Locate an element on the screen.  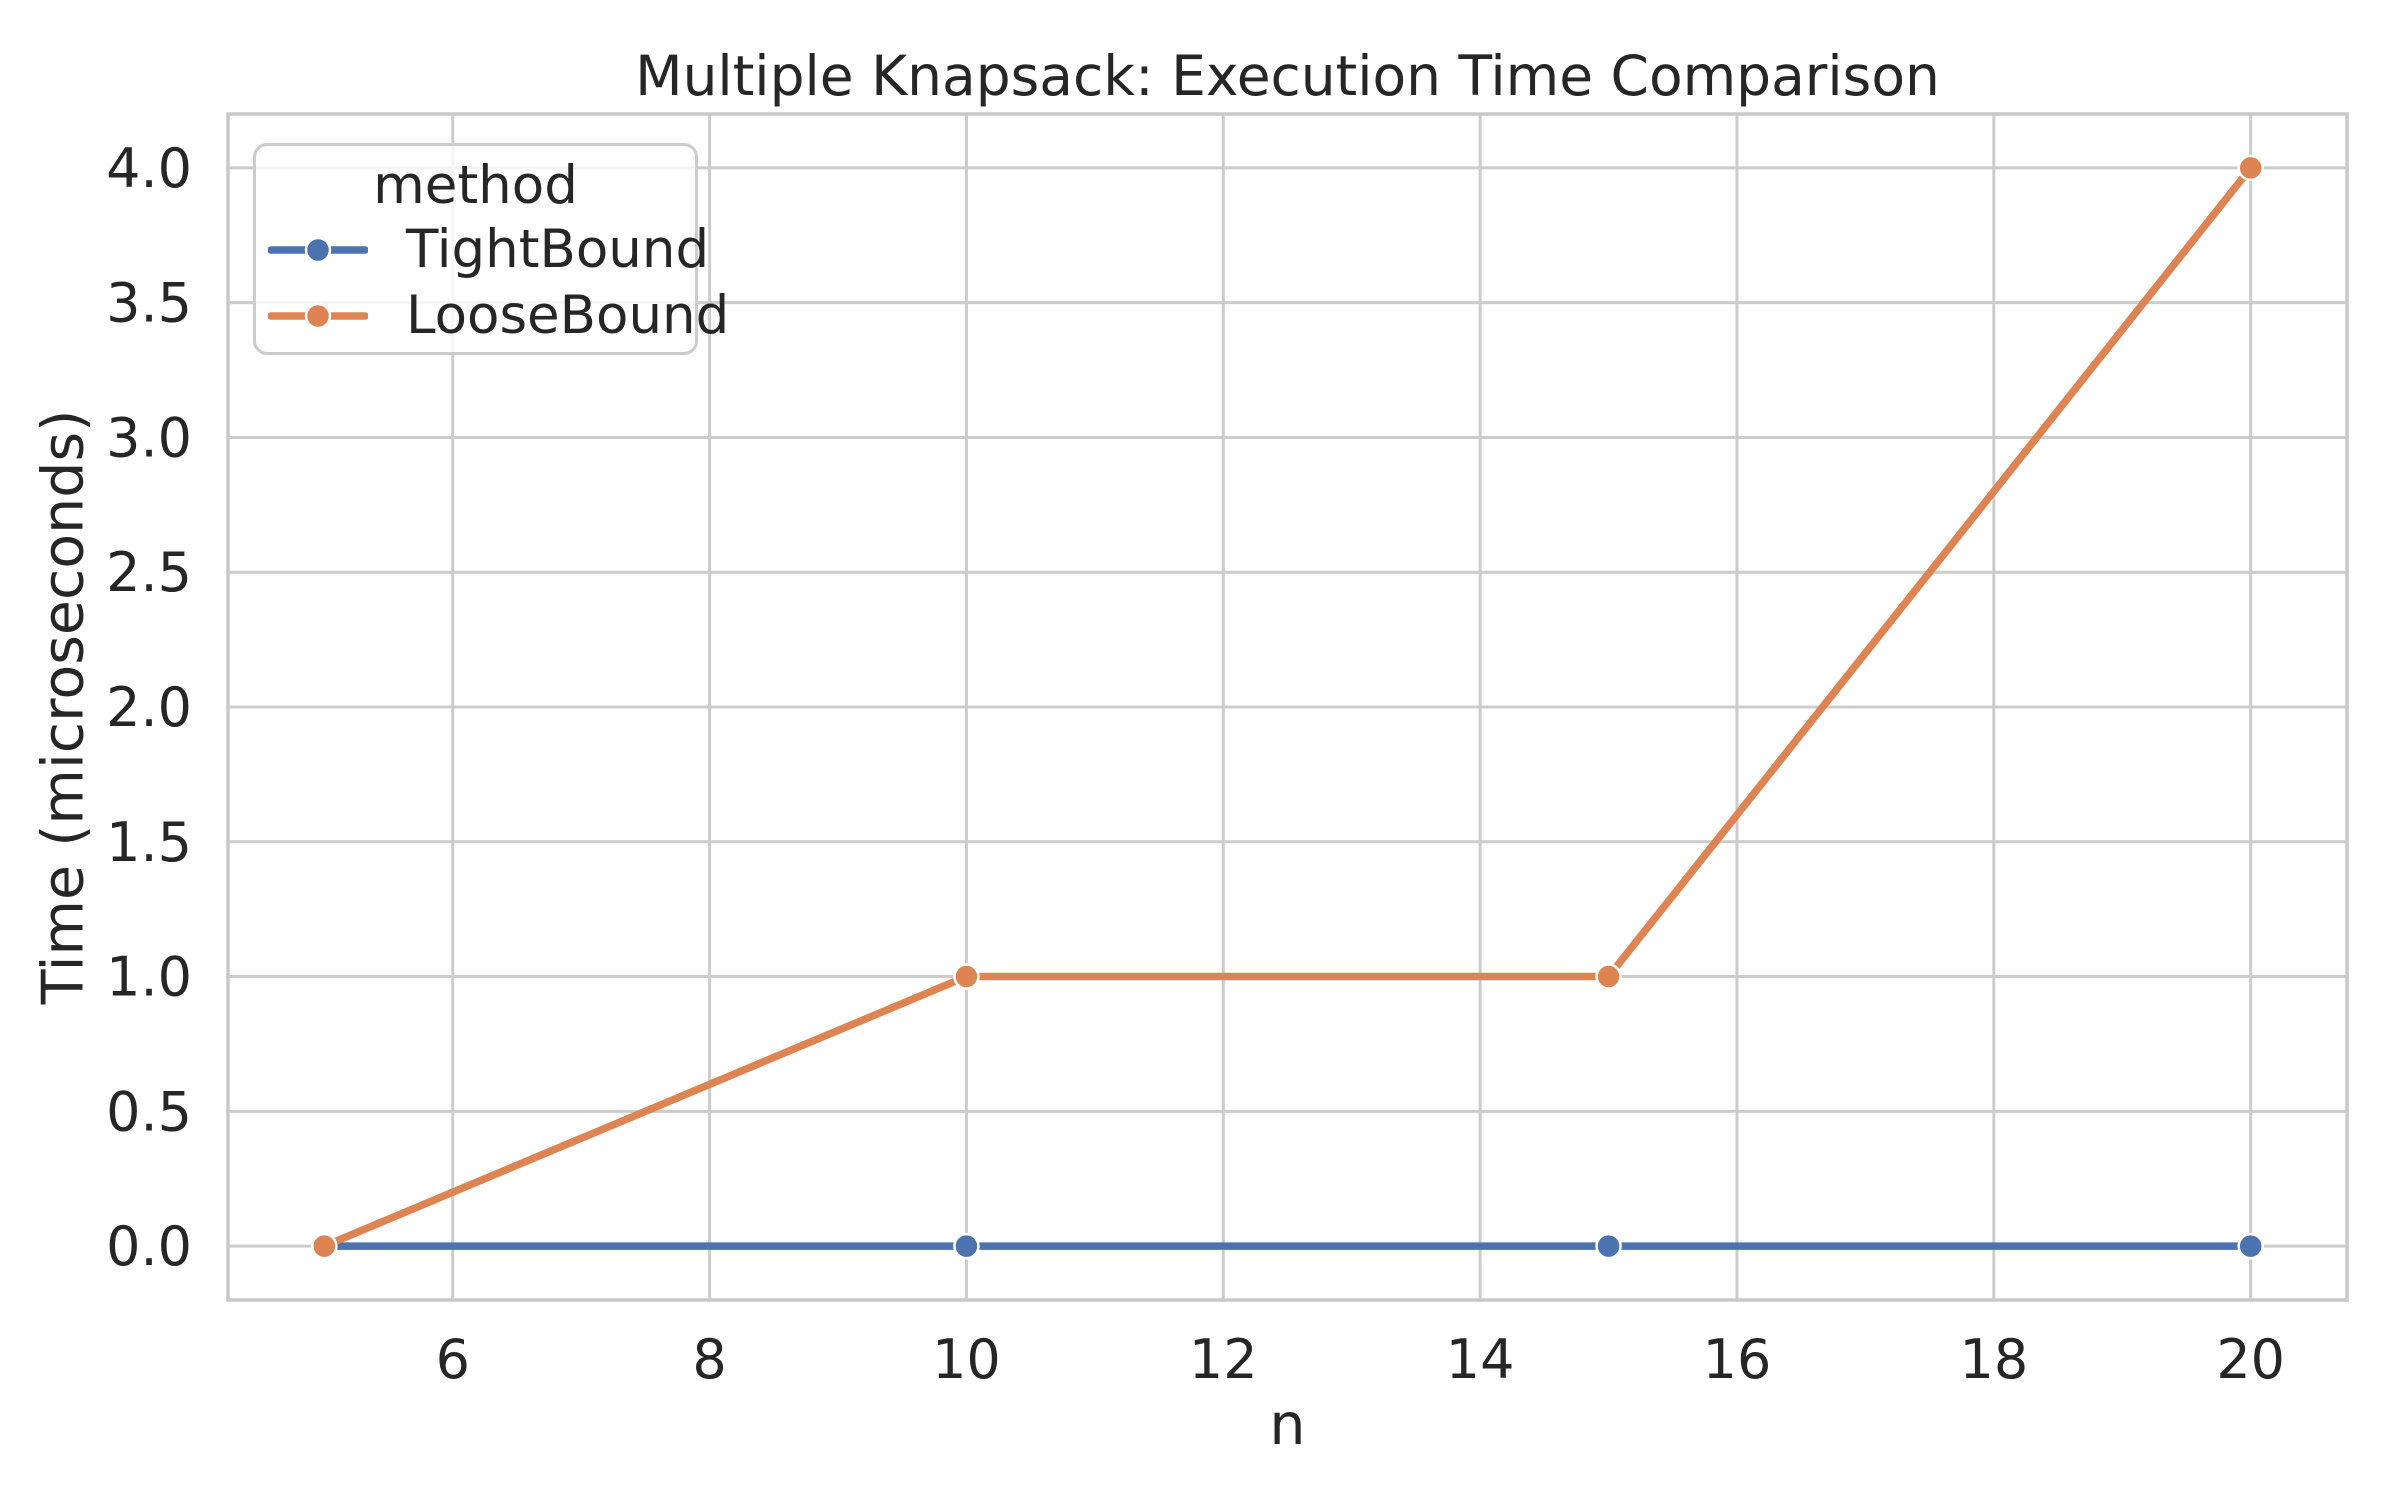
x-tick-label: 20 is located at coordinates (2250, 1359).